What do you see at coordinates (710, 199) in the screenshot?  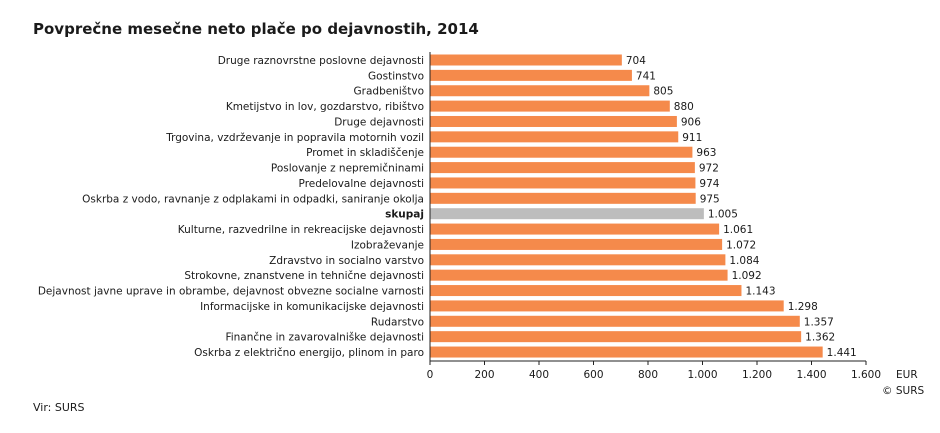 I see `data-label: 975` at bounding box center [710, 199].